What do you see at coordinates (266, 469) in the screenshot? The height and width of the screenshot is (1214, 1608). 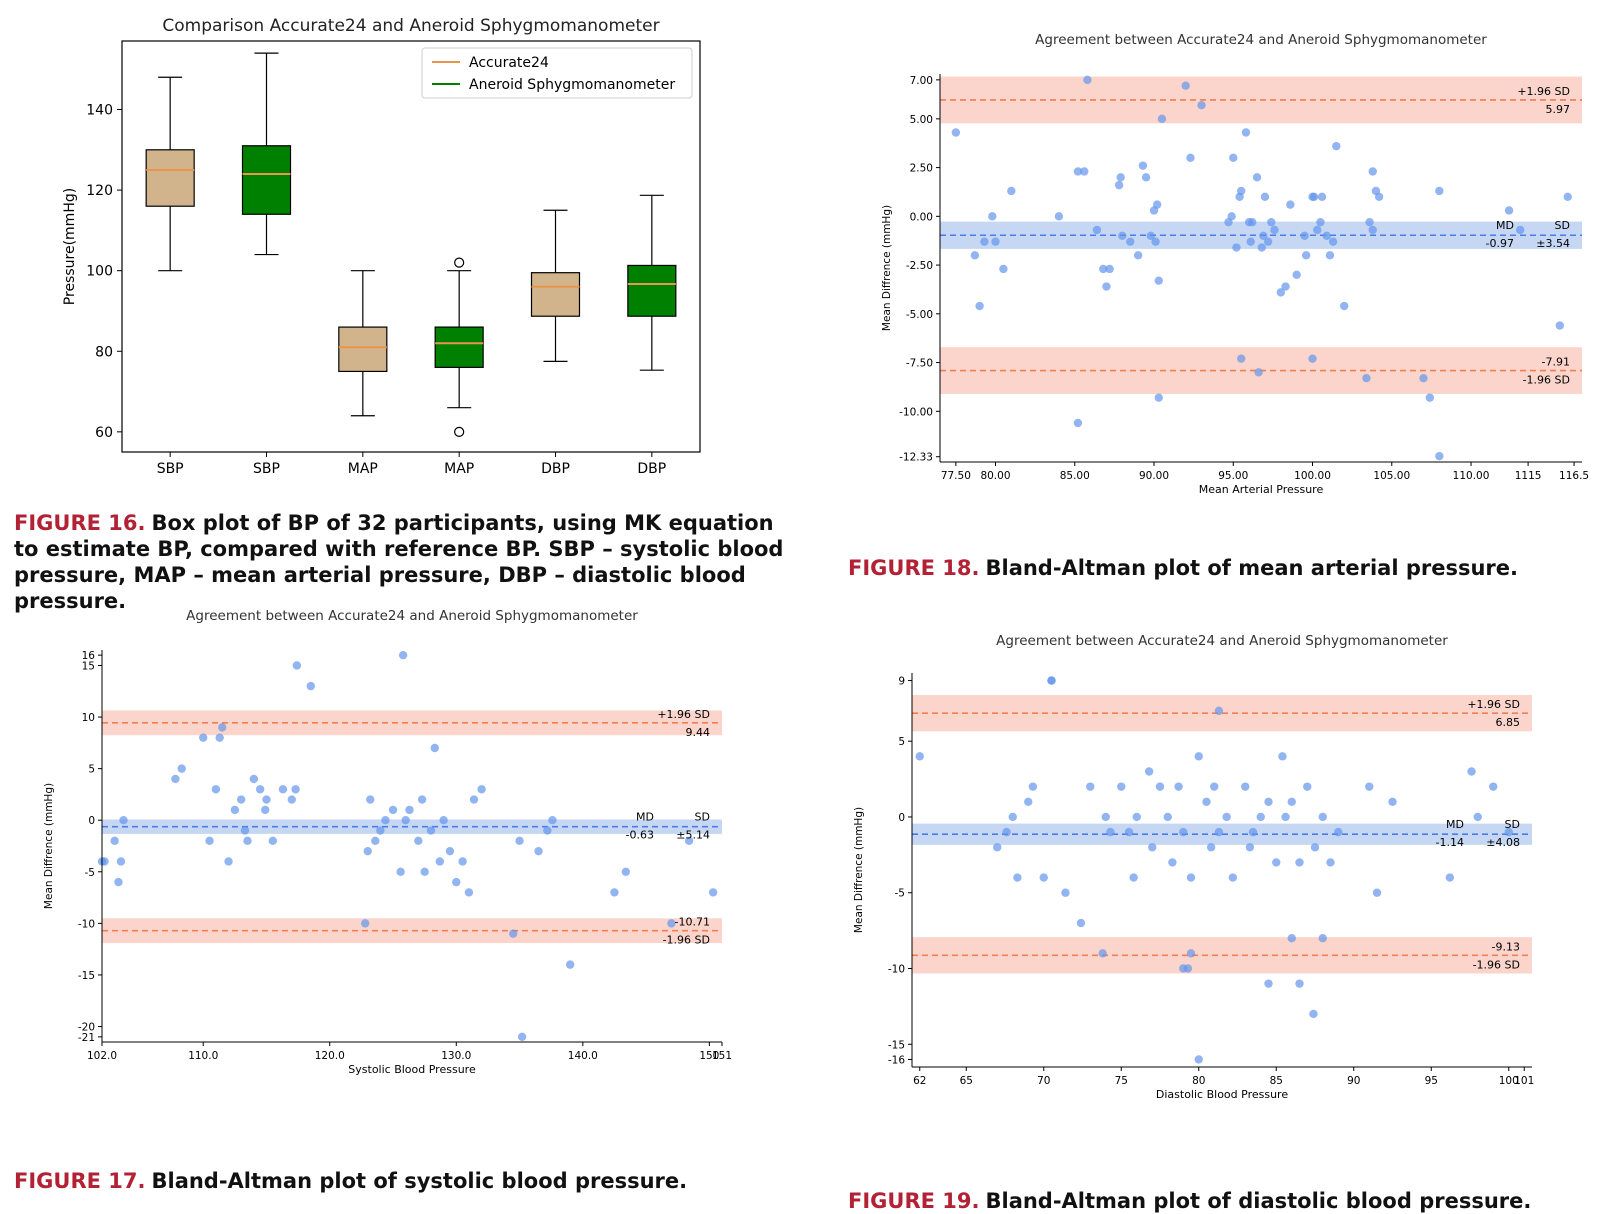 I see `x-tick-label-1: SBP` at bounding box center [266, 469].